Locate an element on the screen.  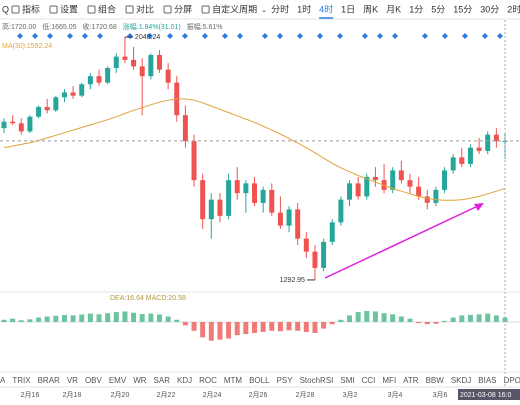
indicator-tab: BIAS is located at coordinates (487, 380).